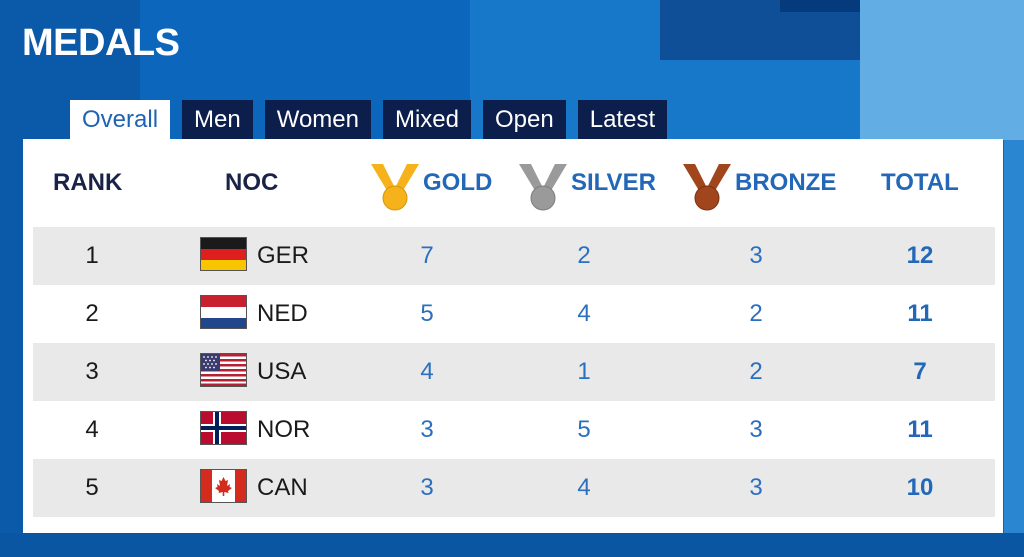 The height and width of the screenshot is (557, 1024). Describe the element at coordinates (374, 119) in the screenshot. I see `medal-tabs: Overall Men Women Mixed Open Latest` at that location.